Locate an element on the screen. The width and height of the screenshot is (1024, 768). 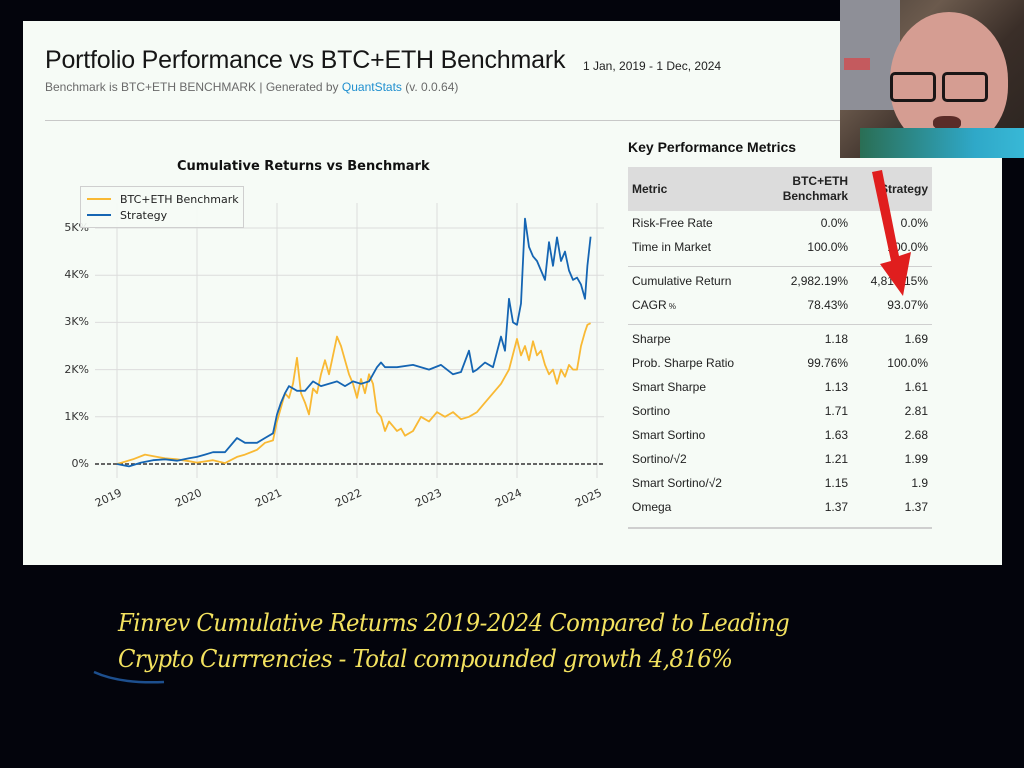
table-row: Smart Sortino 1.63 2.68 is located at coordinates (780, 435).